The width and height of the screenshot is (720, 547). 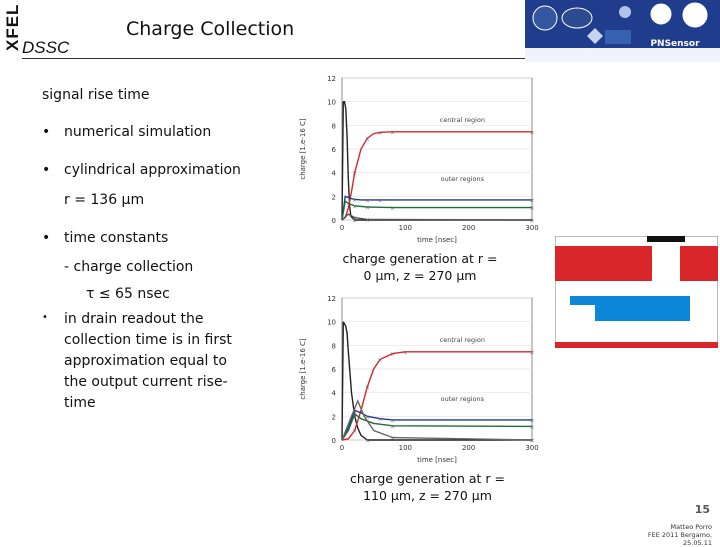 What do you see at coordinates (545, 18) in the screenshot?
I see `mpg-logo-icon` at bounding box center [545, 18].